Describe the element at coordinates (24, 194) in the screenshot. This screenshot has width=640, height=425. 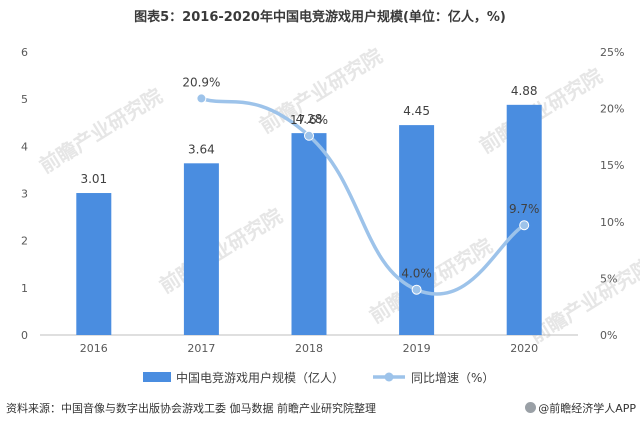
I see `y-left-tick-label: 3` at that location.